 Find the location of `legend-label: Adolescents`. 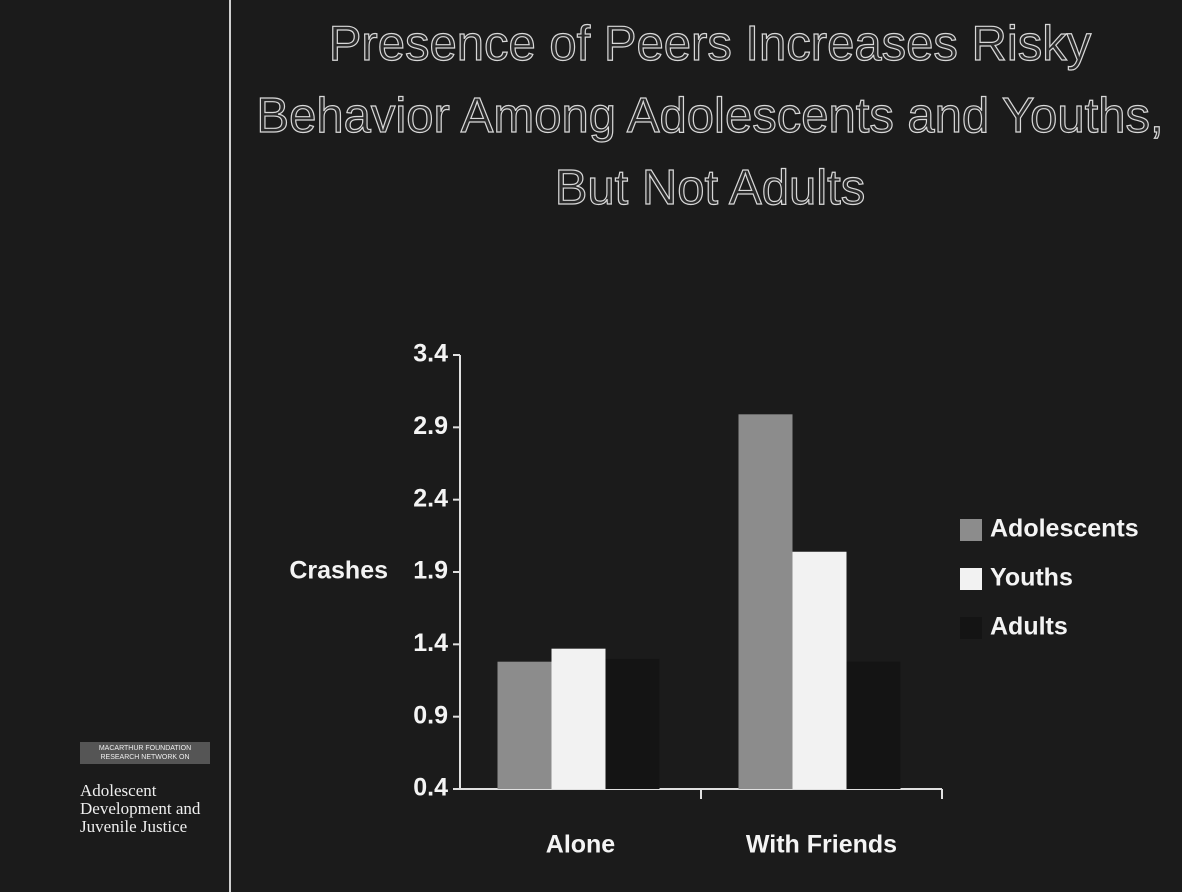

legend-label: Adolescents is located at coordinates (1064, 529).